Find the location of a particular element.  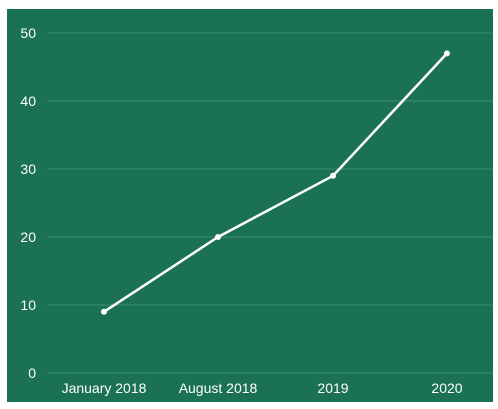

x-tick-label: 2020 is located at coordinates (446, 388).